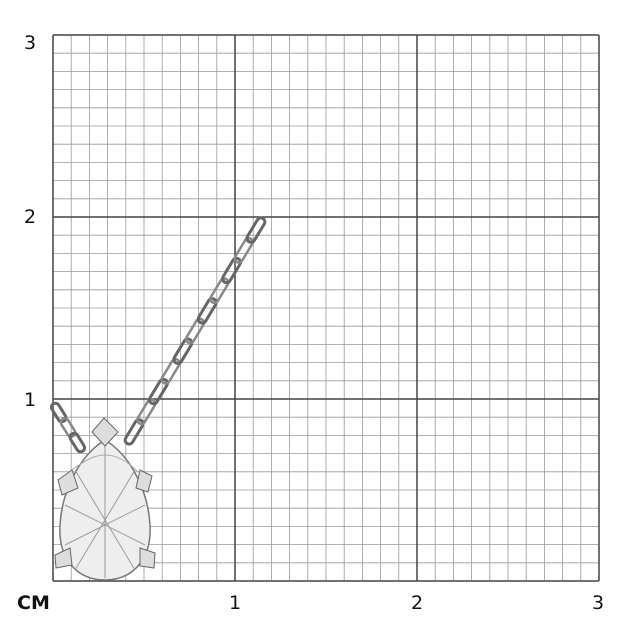  What do you see at coordinates (105, 499) in the screenshot?
I see `pear-pendant` at bounding box center [105, 499].